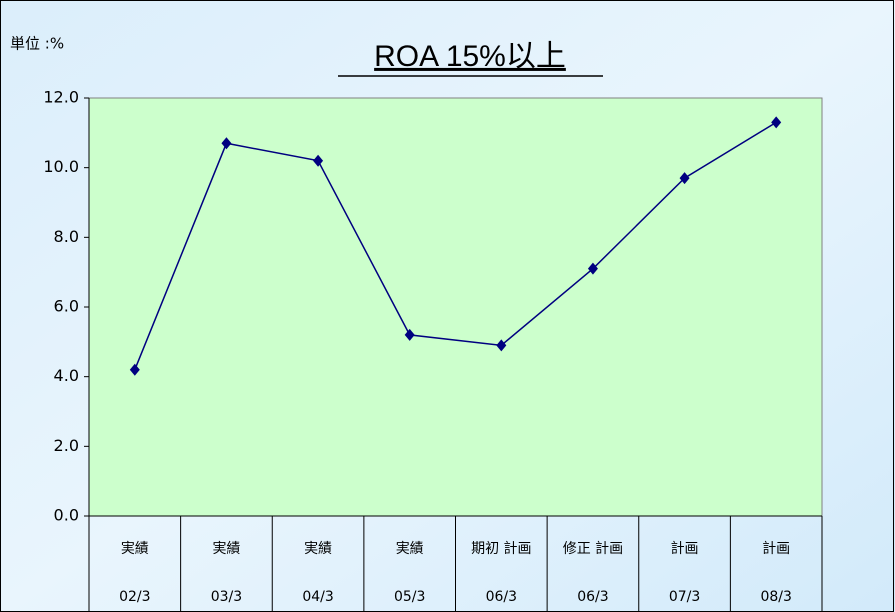  I want to click on y-tick-label: 4.0, so click(66, 375).